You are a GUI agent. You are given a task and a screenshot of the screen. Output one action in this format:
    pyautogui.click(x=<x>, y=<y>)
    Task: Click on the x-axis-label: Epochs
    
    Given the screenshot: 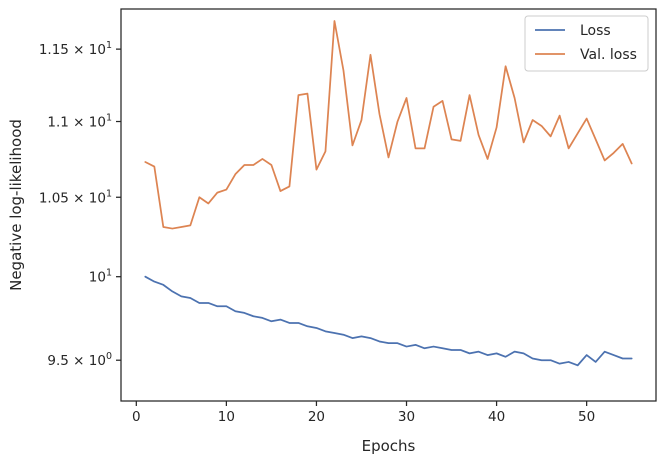 What is the action you would take?
    pyautogui.click(x=389, y=446)
    